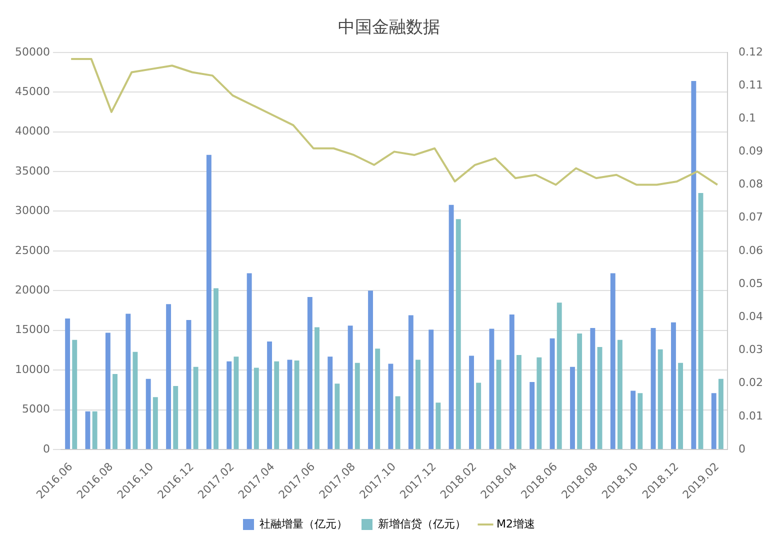 Image resolution: width=782 pixels, height=552 pixels. What do you see at coordinates (32, 131) in the screenshot?
I see `y-tick-label: 40000` at bounding box center [32, 131].